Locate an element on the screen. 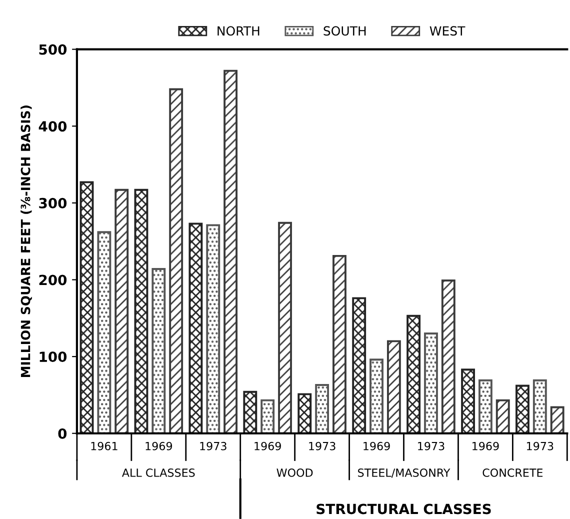 Image resolution: width=570 pixels, height=519 pixels. text: STEEL/MASONRY is located at coordinates (404, 473).